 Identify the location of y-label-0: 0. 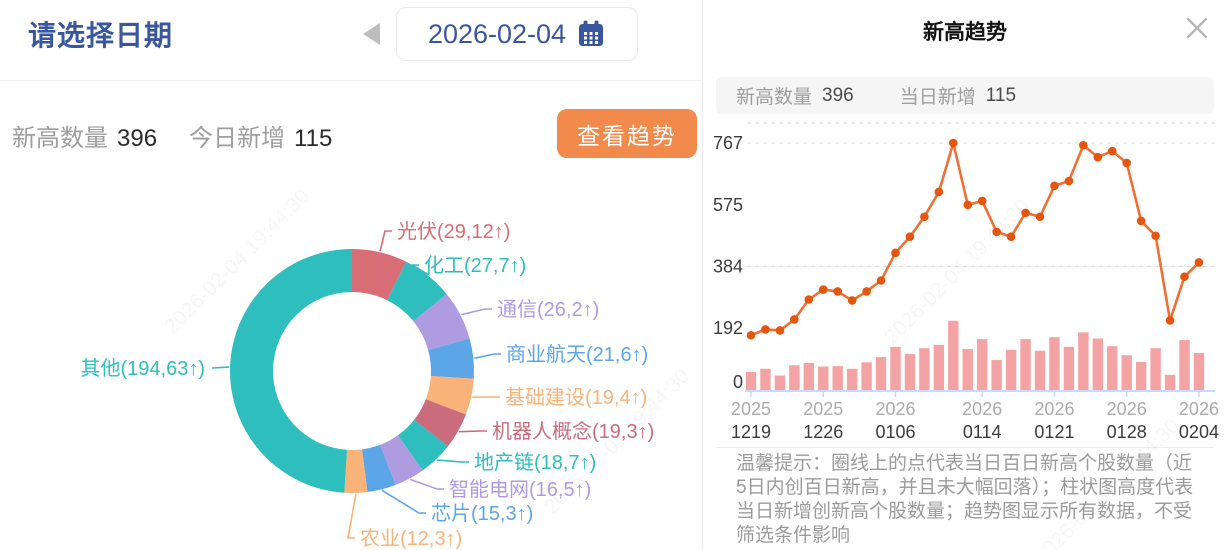
(738, 382).